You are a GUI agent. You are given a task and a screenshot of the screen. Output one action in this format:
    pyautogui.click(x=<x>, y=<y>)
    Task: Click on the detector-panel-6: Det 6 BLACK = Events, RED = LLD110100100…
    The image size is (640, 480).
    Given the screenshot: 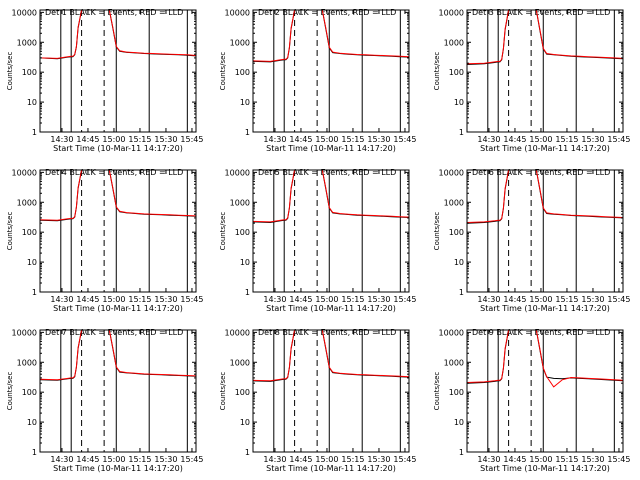 What is the action you would take?
    pyautogui.click(x=531, y=240)
    